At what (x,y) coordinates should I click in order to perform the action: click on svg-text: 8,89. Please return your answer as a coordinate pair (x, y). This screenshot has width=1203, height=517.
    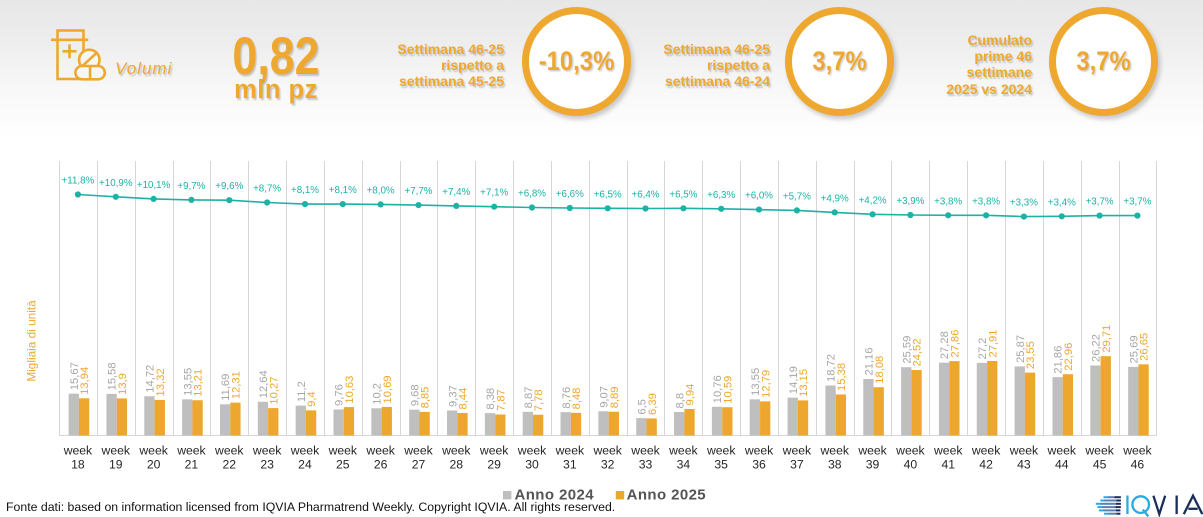
    Looking at the image, I should click on (615, 397).